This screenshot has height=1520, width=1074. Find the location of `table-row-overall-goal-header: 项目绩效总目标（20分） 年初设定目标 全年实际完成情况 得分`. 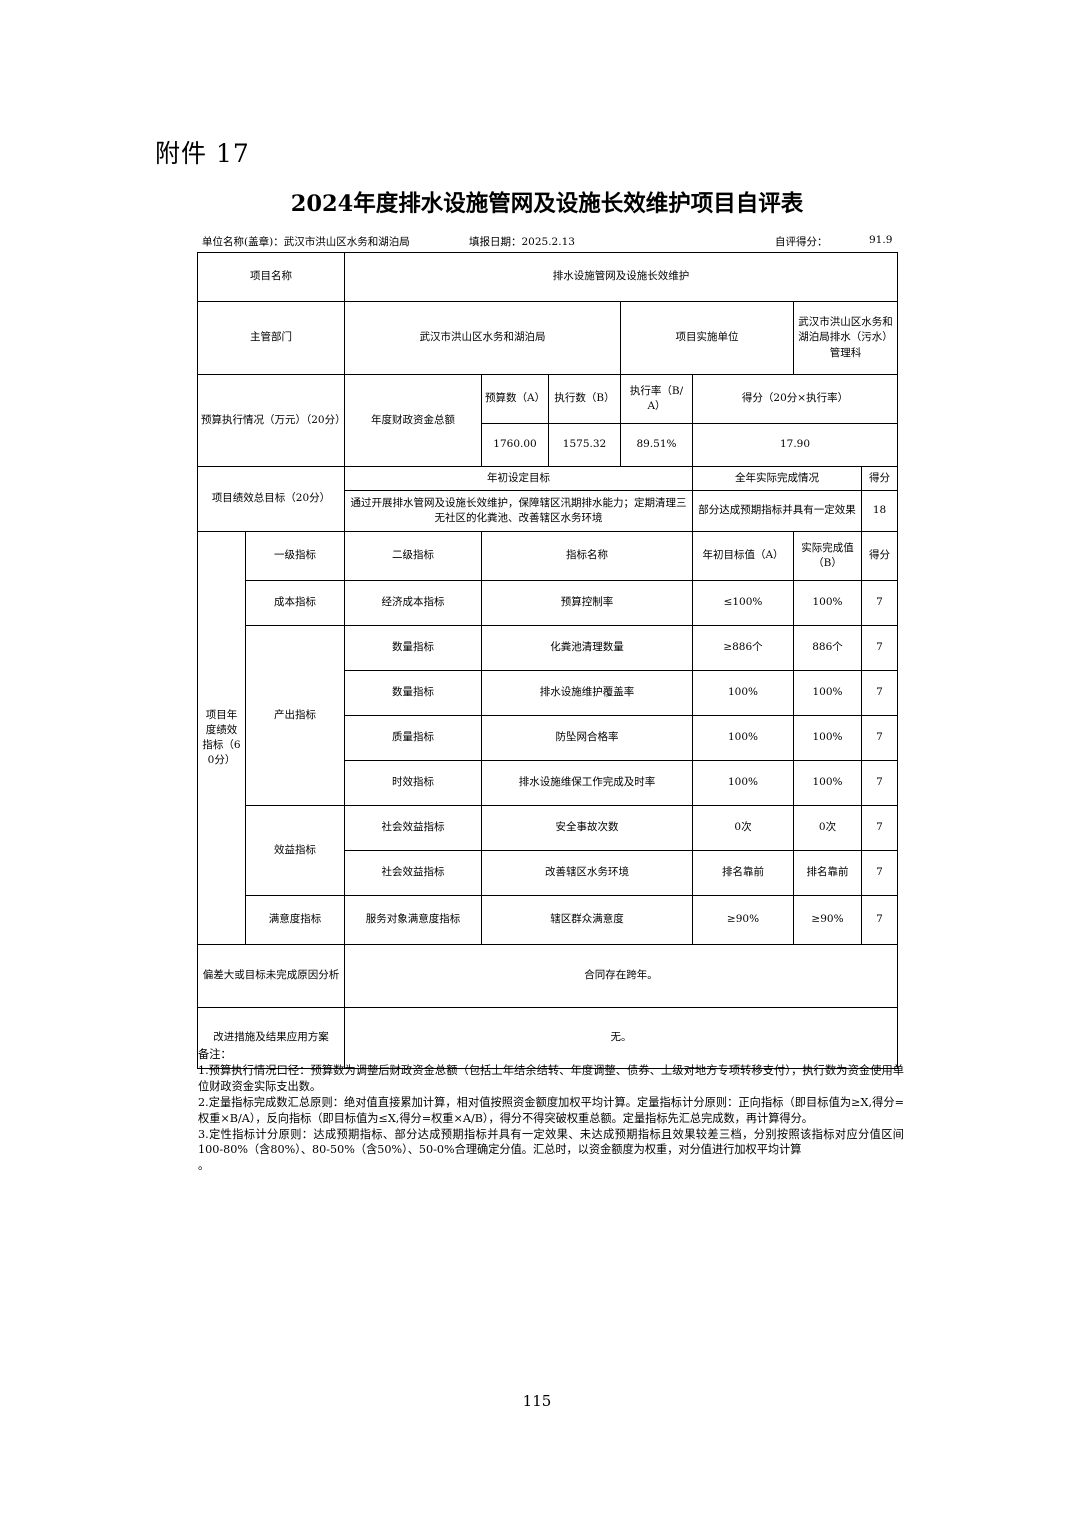

table-row-overall-goal-header: 项目绩效总目标（20分） 年初设定目标 全年实际完成情况 得分 is located at coordinates (547, 499).